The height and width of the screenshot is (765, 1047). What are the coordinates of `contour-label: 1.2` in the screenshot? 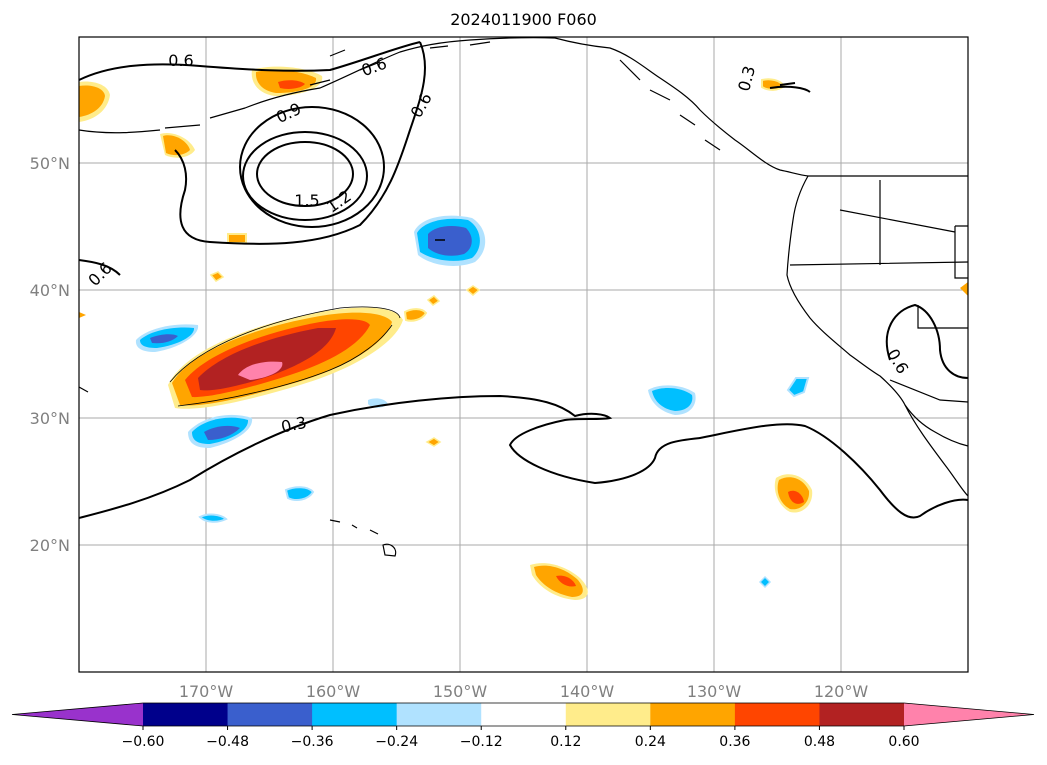 It's located at (339, 201).